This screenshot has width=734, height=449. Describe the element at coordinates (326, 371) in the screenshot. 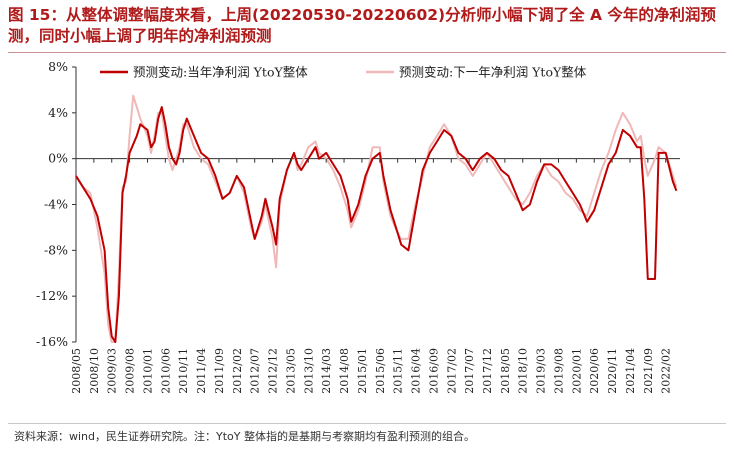

I see `x-tick-label: 2014/03` at that location.